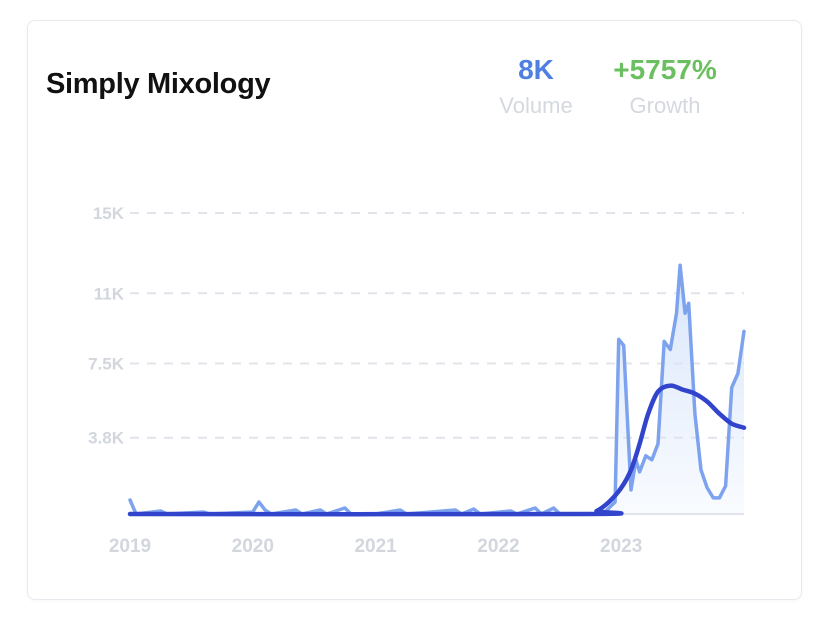  I want to click on x-tick-label: 2019, so click(130, 546).